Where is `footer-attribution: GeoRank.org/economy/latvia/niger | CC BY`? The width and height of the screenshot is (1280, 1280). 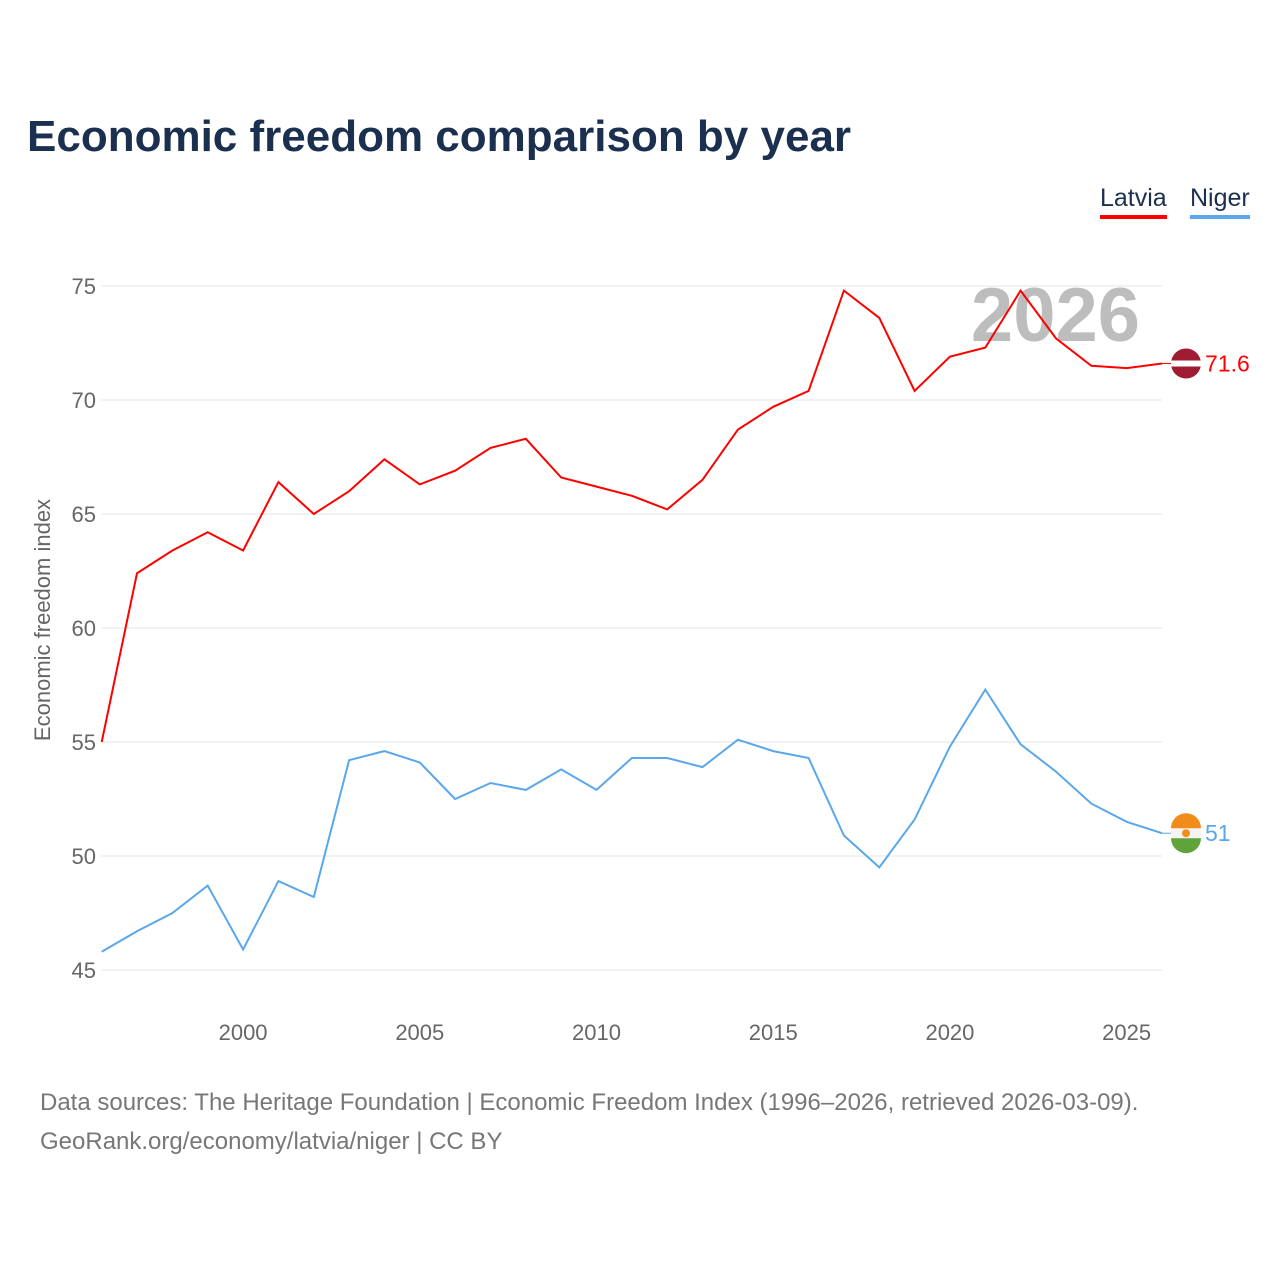 footer-attribution: GeoRank.org/economy/latvia/niger | CC BY is located at coordinates (271, 1141).